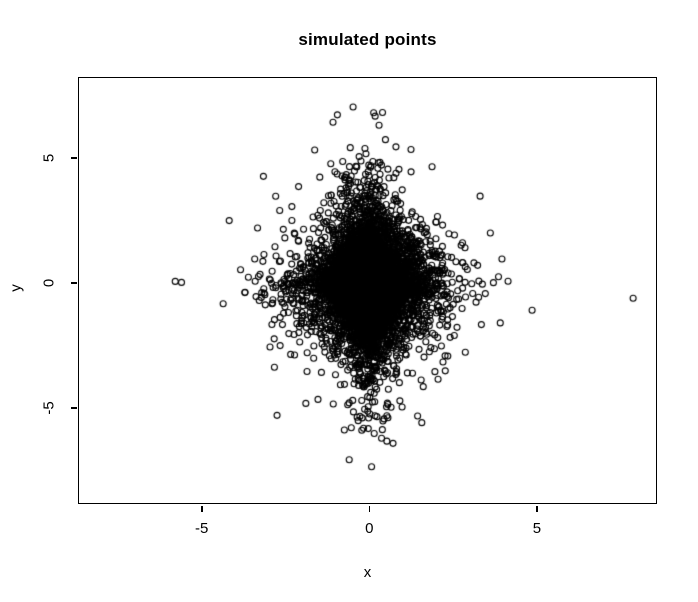 This screenshot has width=698, height=602. Describe the element at coordinates (367, 39) in the screenshot. I see `chart-title: simulated points` at that location.